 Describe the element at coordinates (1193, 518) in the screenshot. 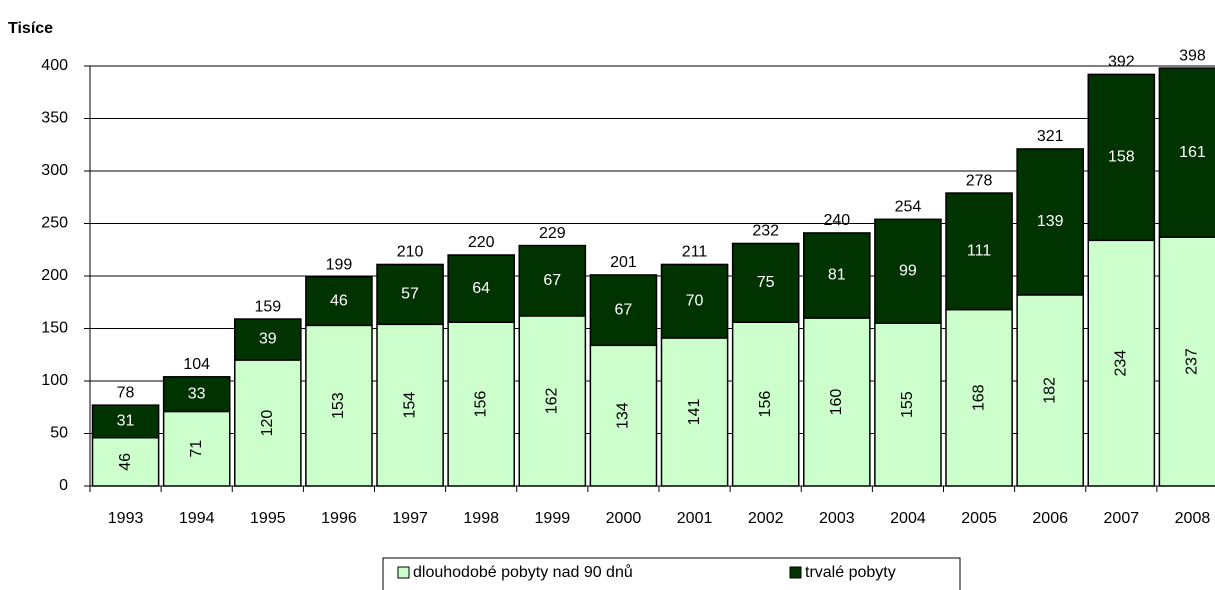

I see `x-tick-label: 2008` at that location.